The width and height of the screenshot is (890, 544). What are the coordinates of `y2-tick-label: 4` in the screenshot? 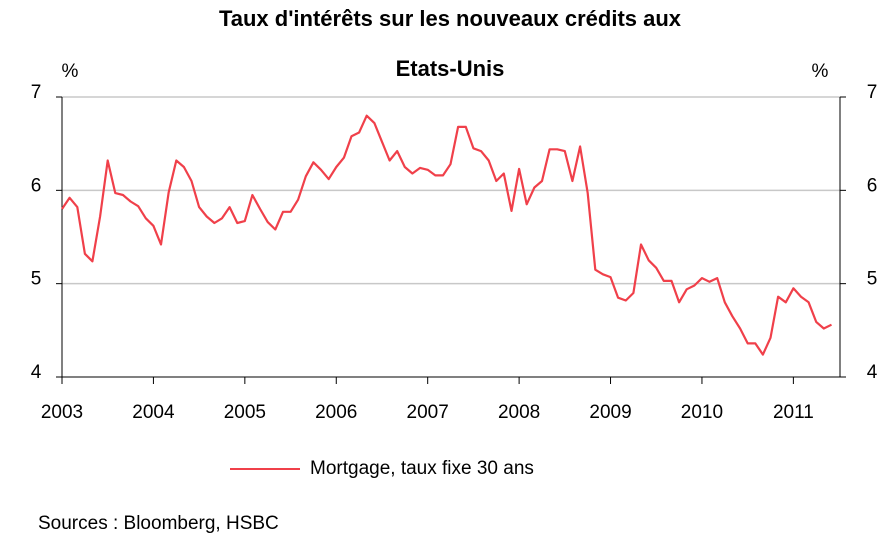 It's located at (872, 372).